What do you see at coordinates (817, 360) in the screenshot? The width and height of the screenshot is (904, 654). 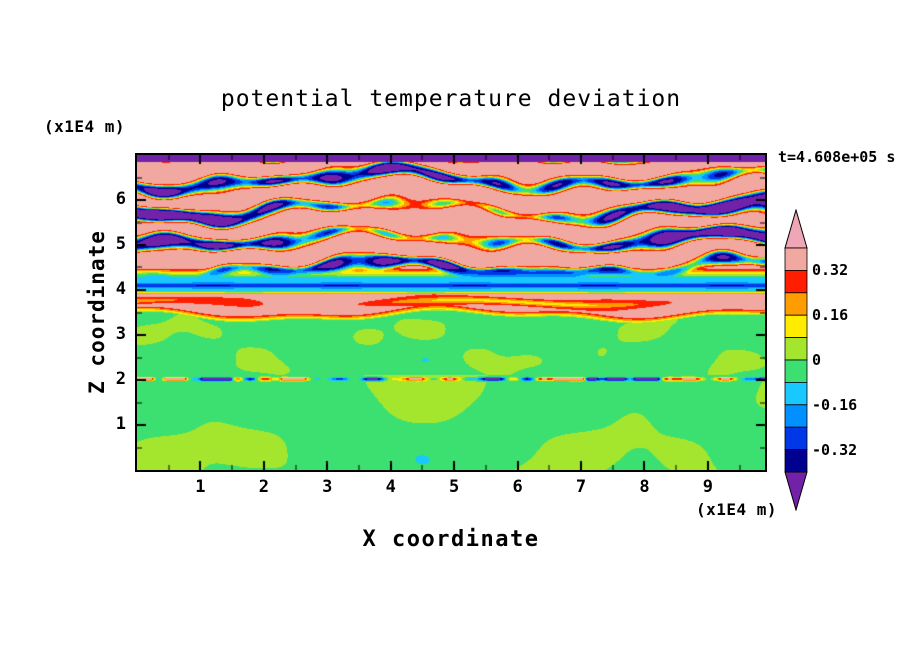 I see `colorbar-tick-label: 0` at bounding box center [817, 360].